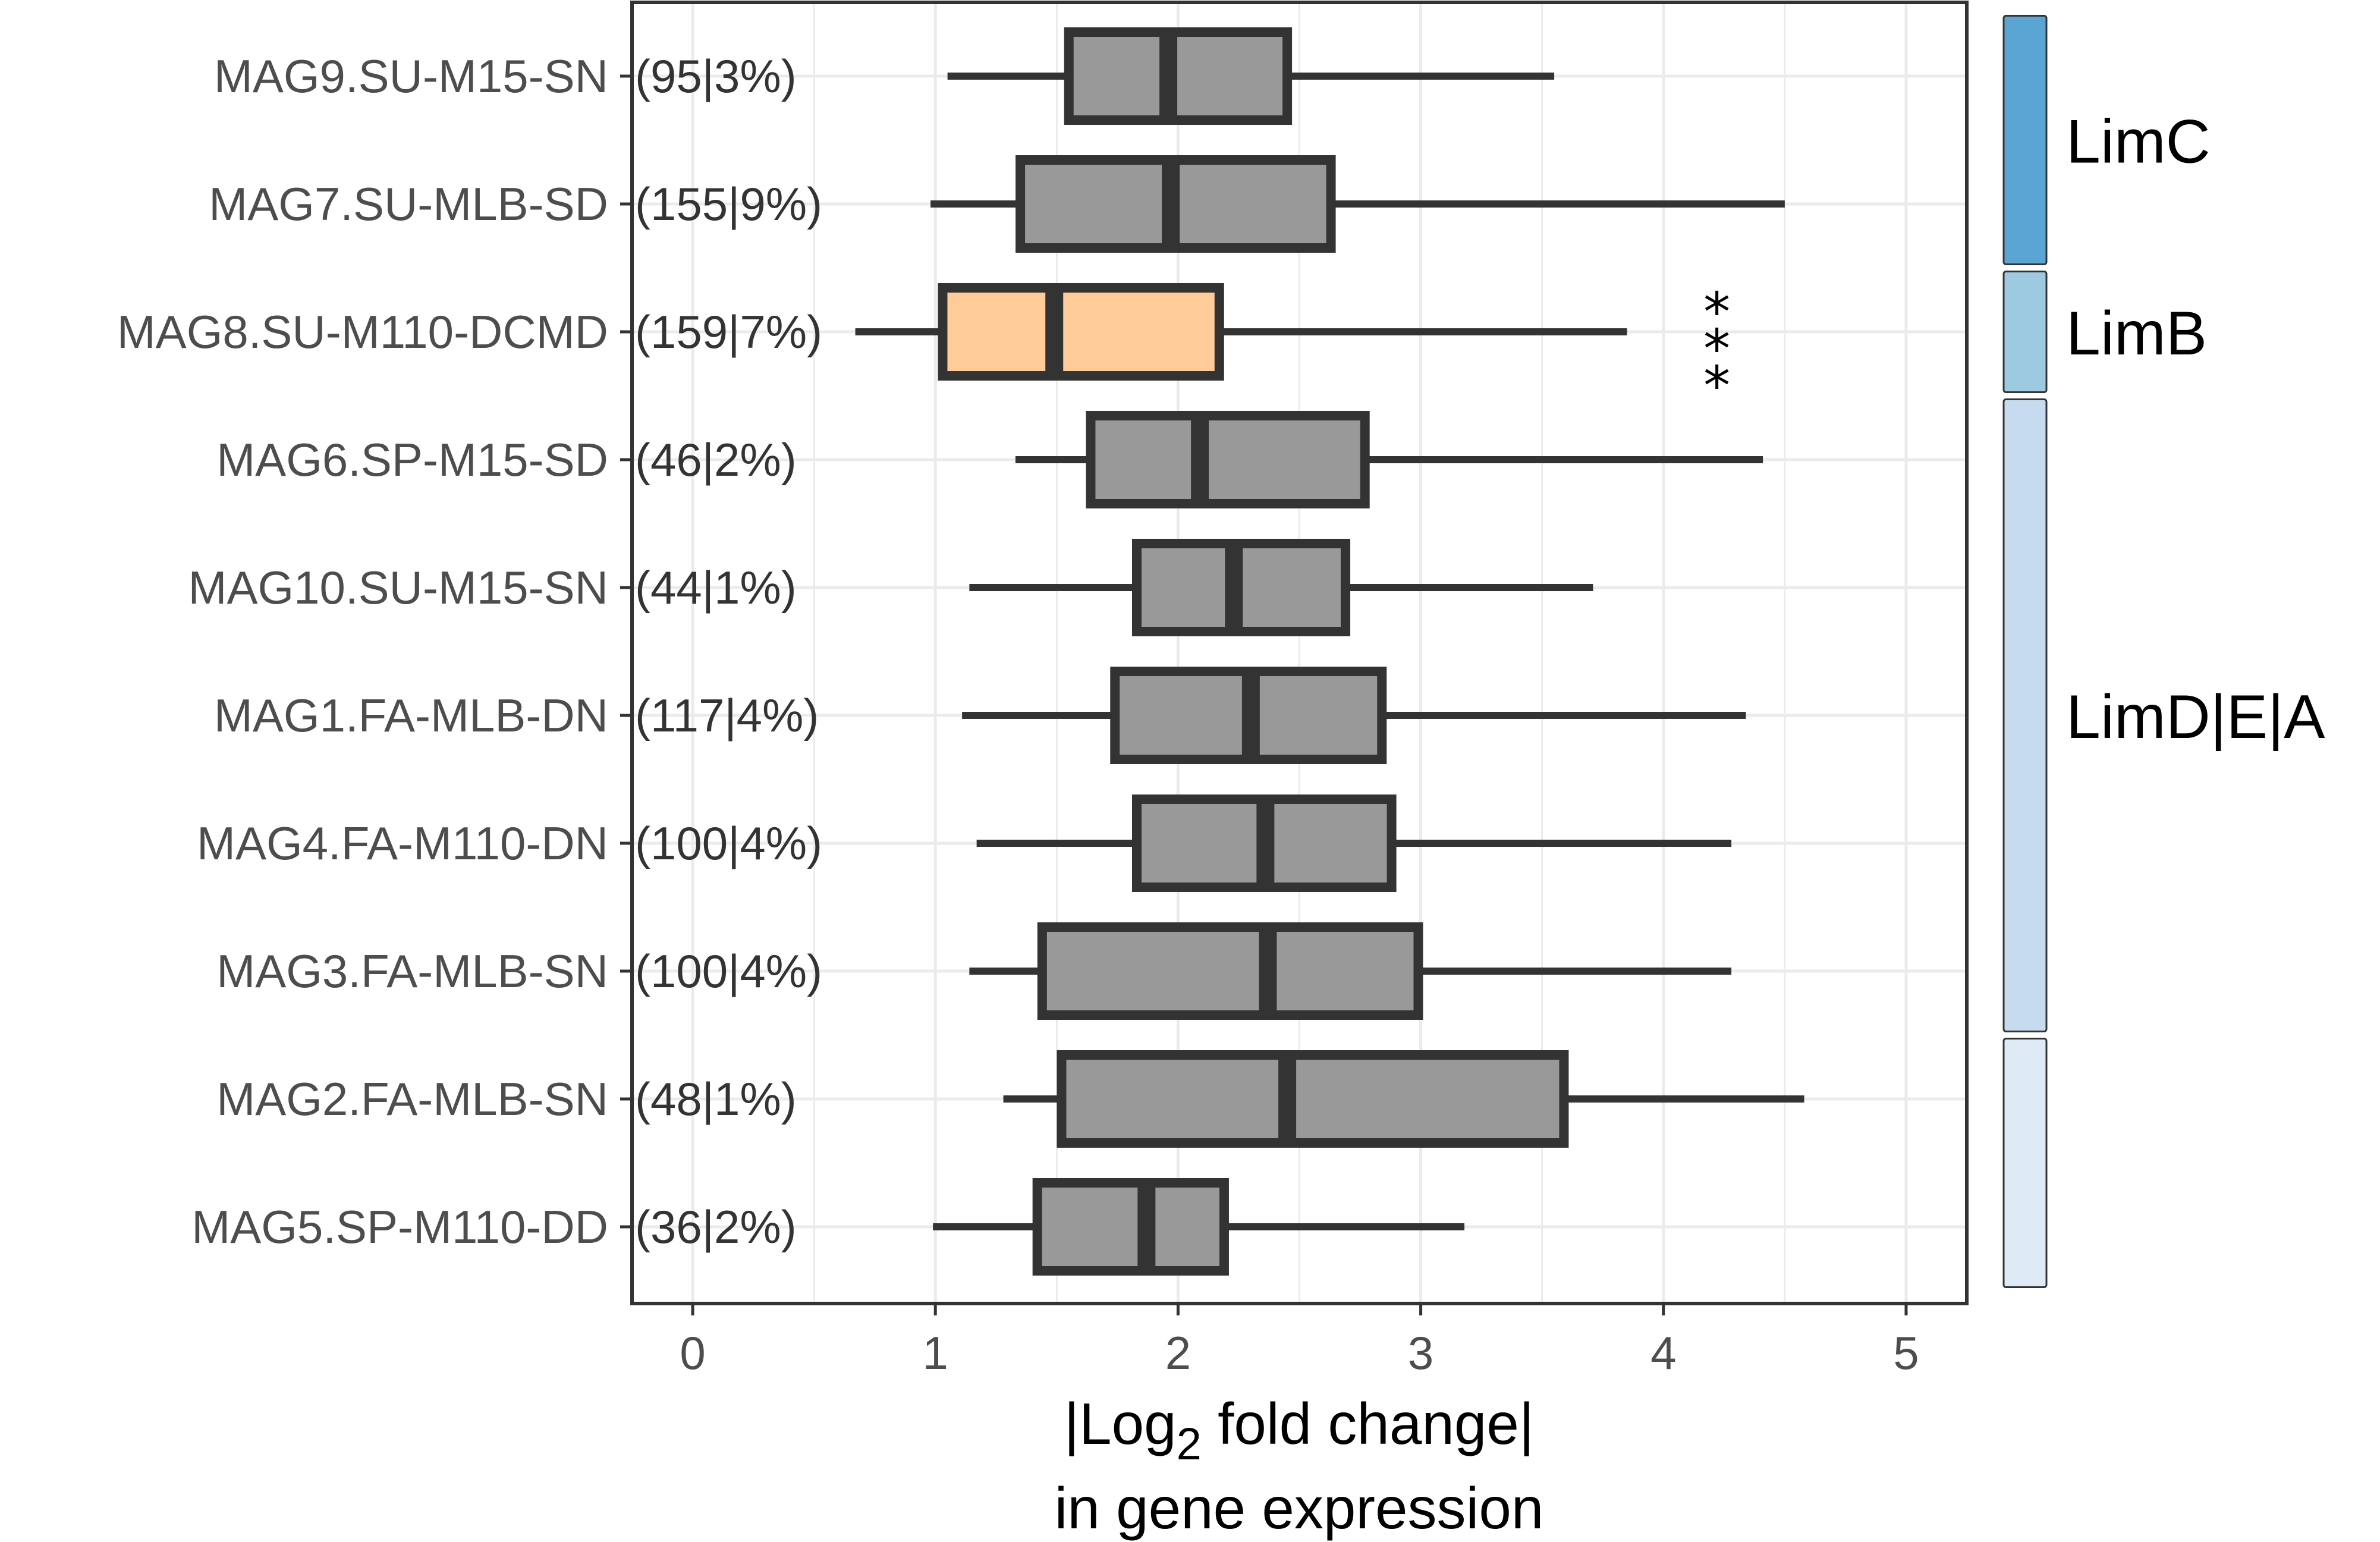 The height and width of the screenshot is (1542, 2380). What do you see at coordinates (1663, 1353) in the screenshot?
I see `x-tick-label: 4` at bounding box center [1663, 1353].